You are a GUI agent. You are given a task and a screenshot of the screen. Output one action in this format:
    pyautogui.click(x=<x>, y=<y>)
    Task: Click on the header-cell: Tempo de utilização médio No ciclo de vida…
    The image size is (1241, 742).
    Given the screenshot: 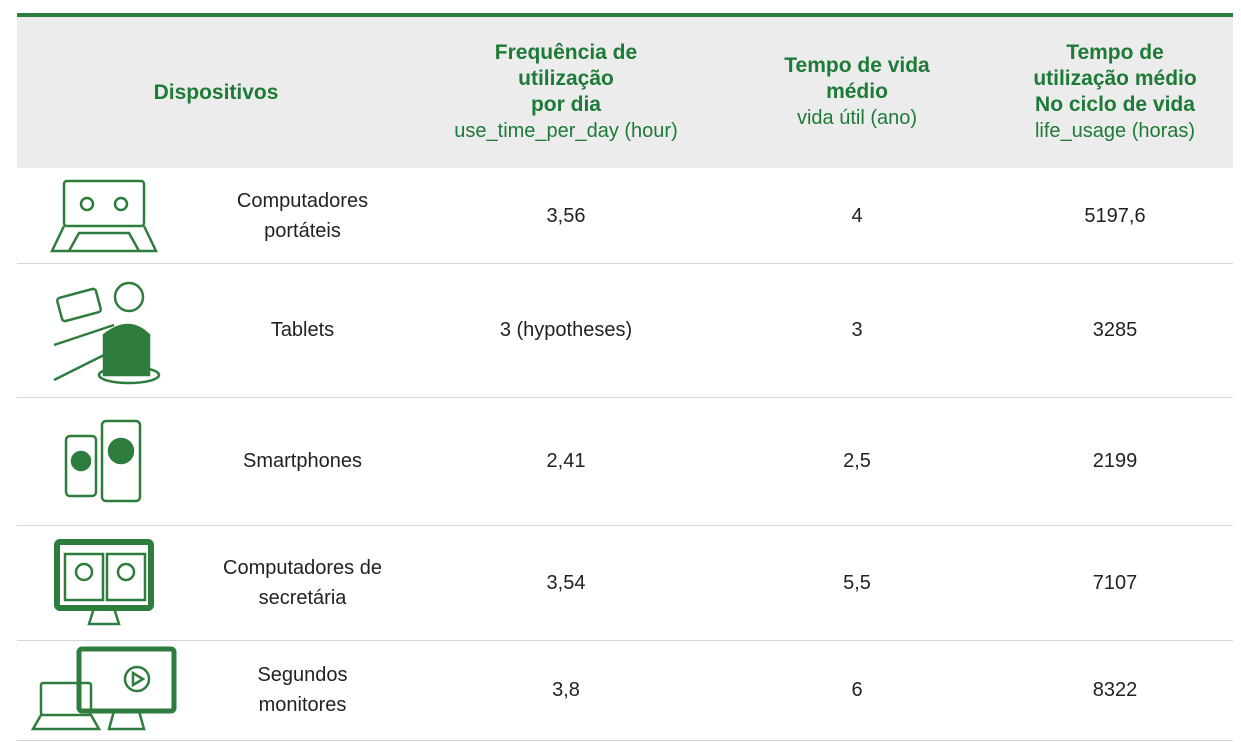 What is the action you would take?
    pyautogui.click(x=1115, y=92)
    